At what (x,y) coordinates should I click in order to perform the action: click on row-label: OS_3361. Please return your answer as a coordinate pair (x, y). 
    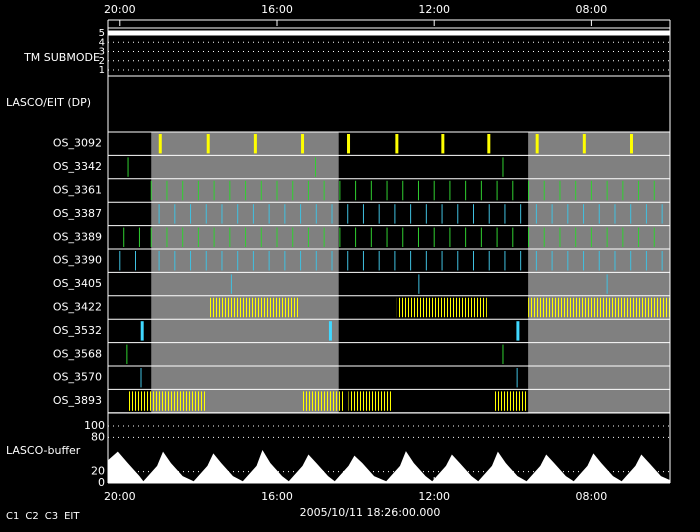
    Looking at the image, I should click on (77, 190).